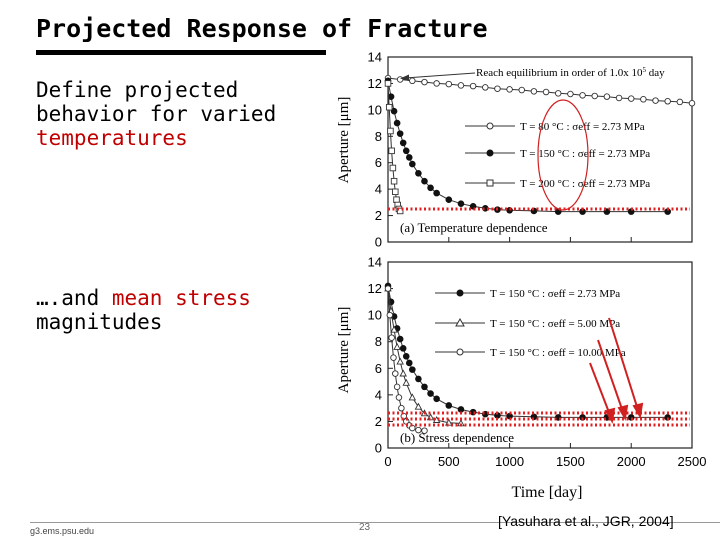  I want to click on legend-label: T = 200 °C : σeff = 2.73 MPa, so click(585, 184).